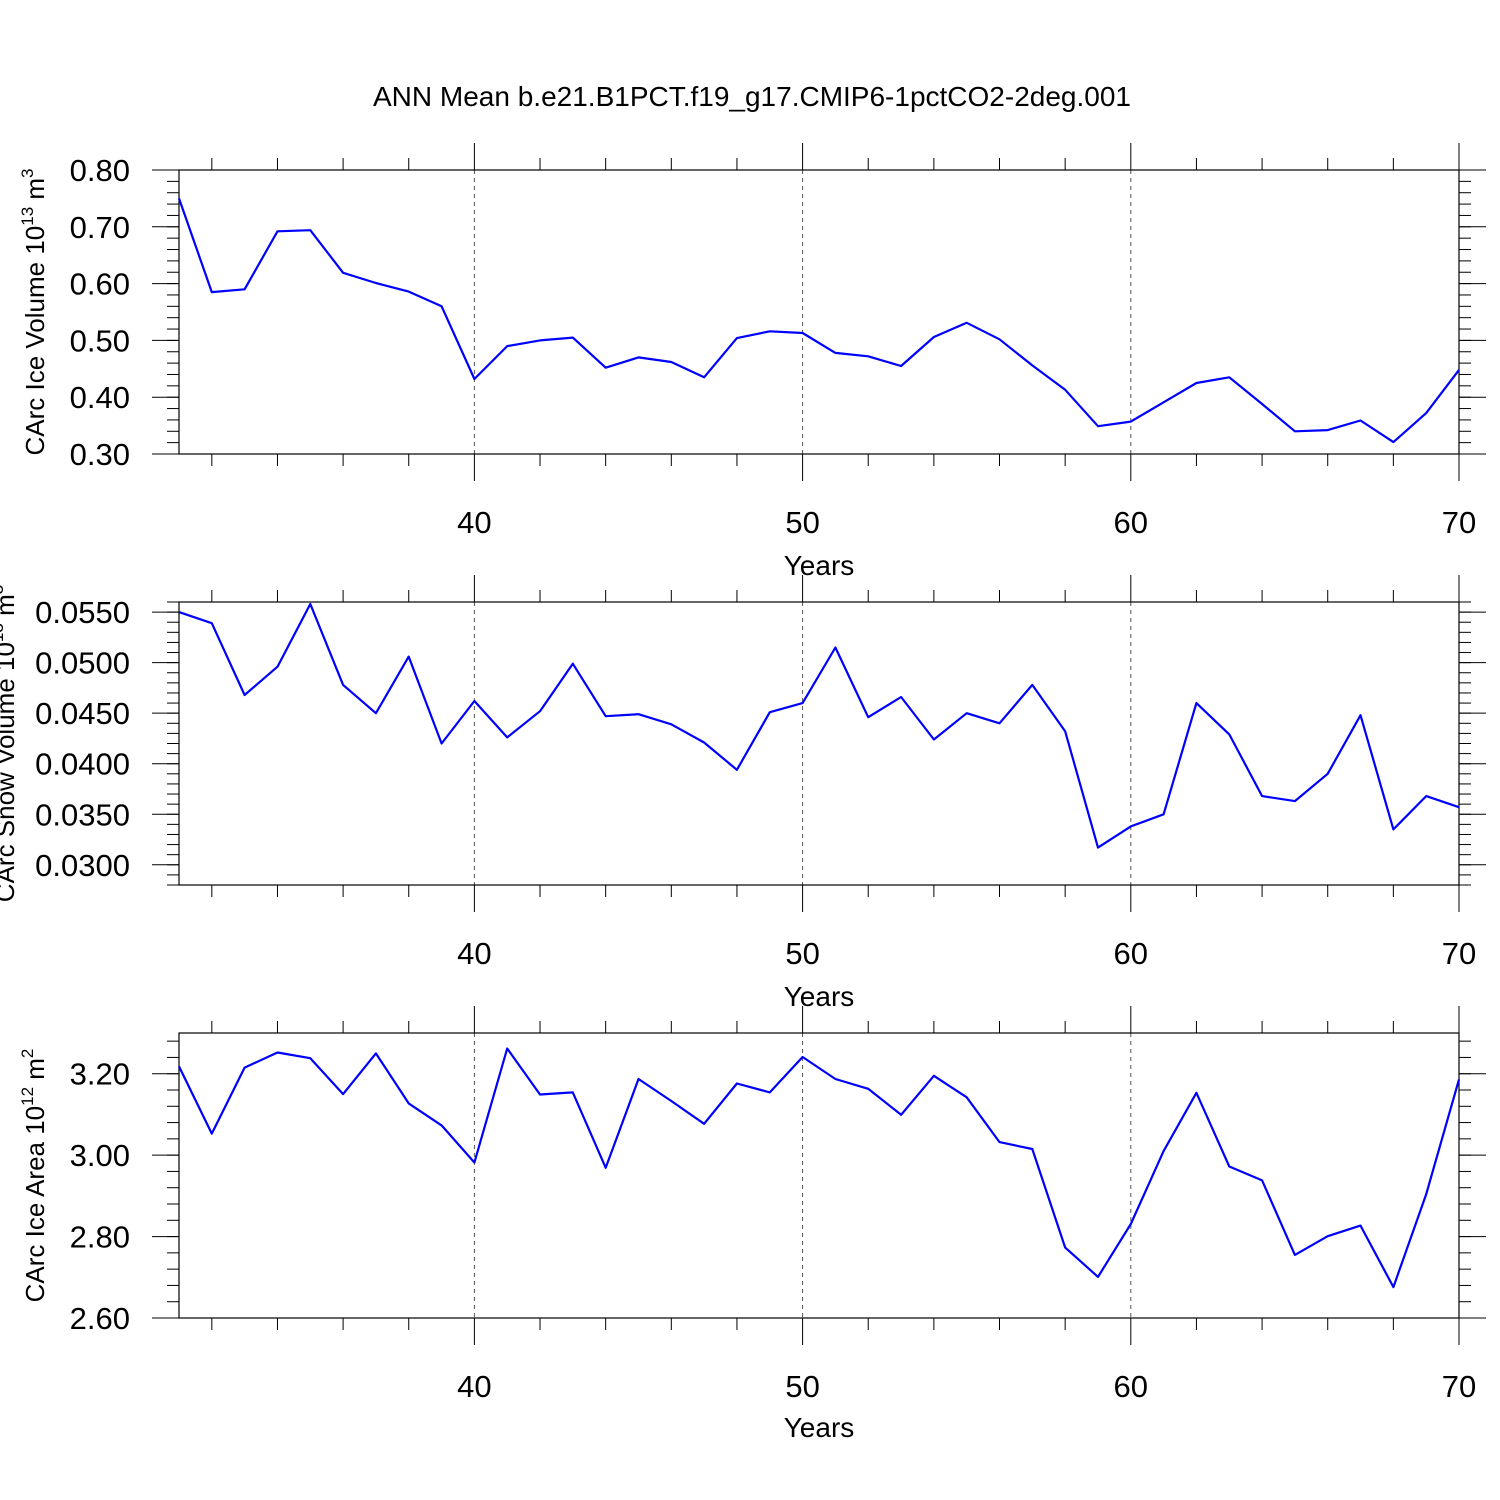  I want to click on y-tick-label: 2.60, so click(100, 1318).